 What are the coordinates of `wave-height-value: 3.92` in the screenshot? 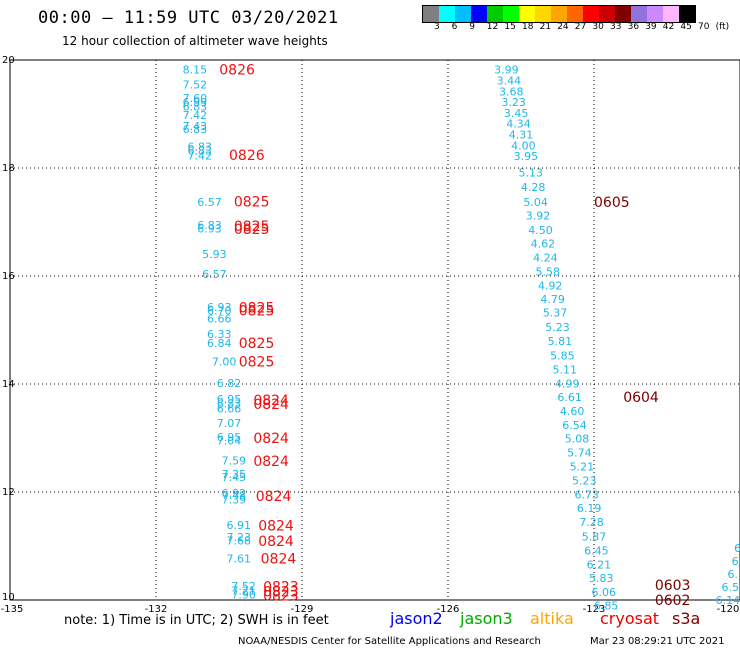 It's located at (538, 216).